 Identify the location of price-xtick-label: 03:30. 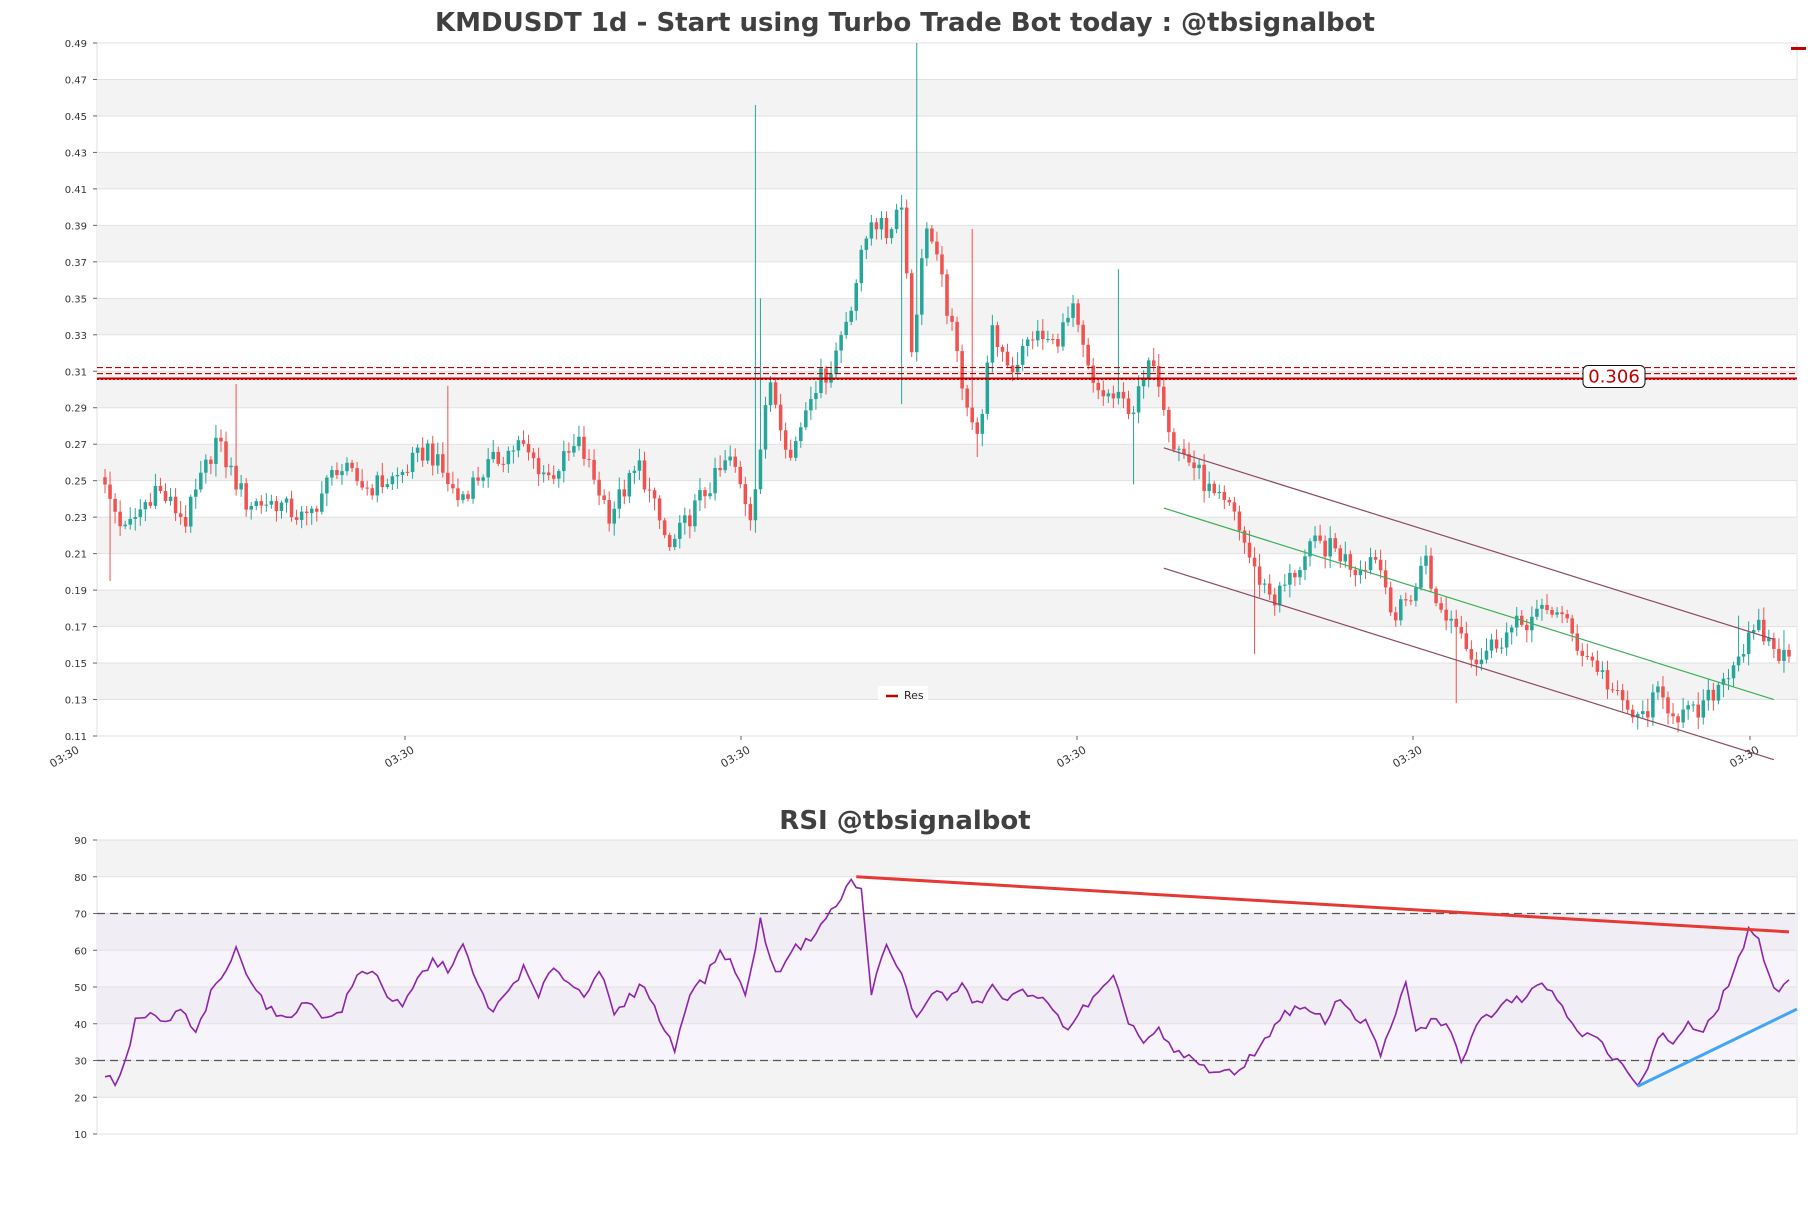
(65, 756).